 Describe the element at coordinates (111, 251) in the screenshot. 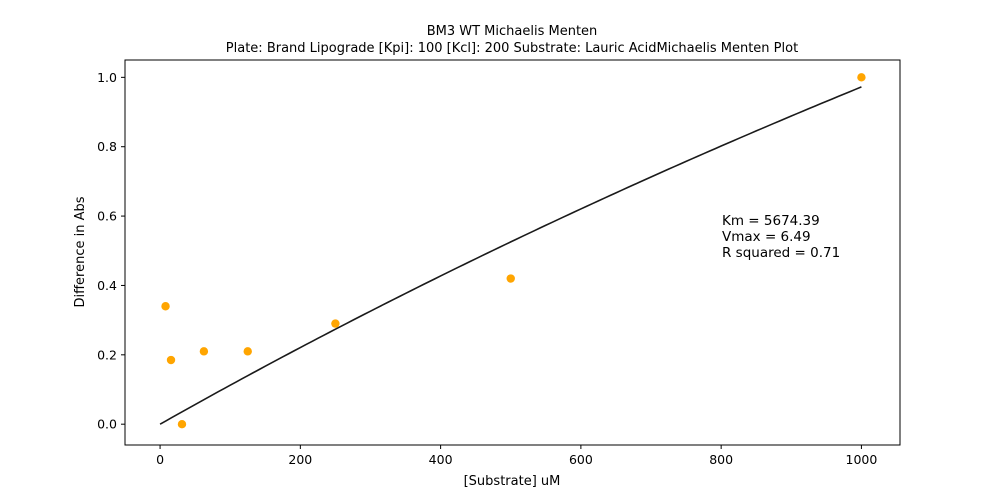

I see `y-axis: 0.0 0.2 0.4 0.6 0.8 1.0` at that location.